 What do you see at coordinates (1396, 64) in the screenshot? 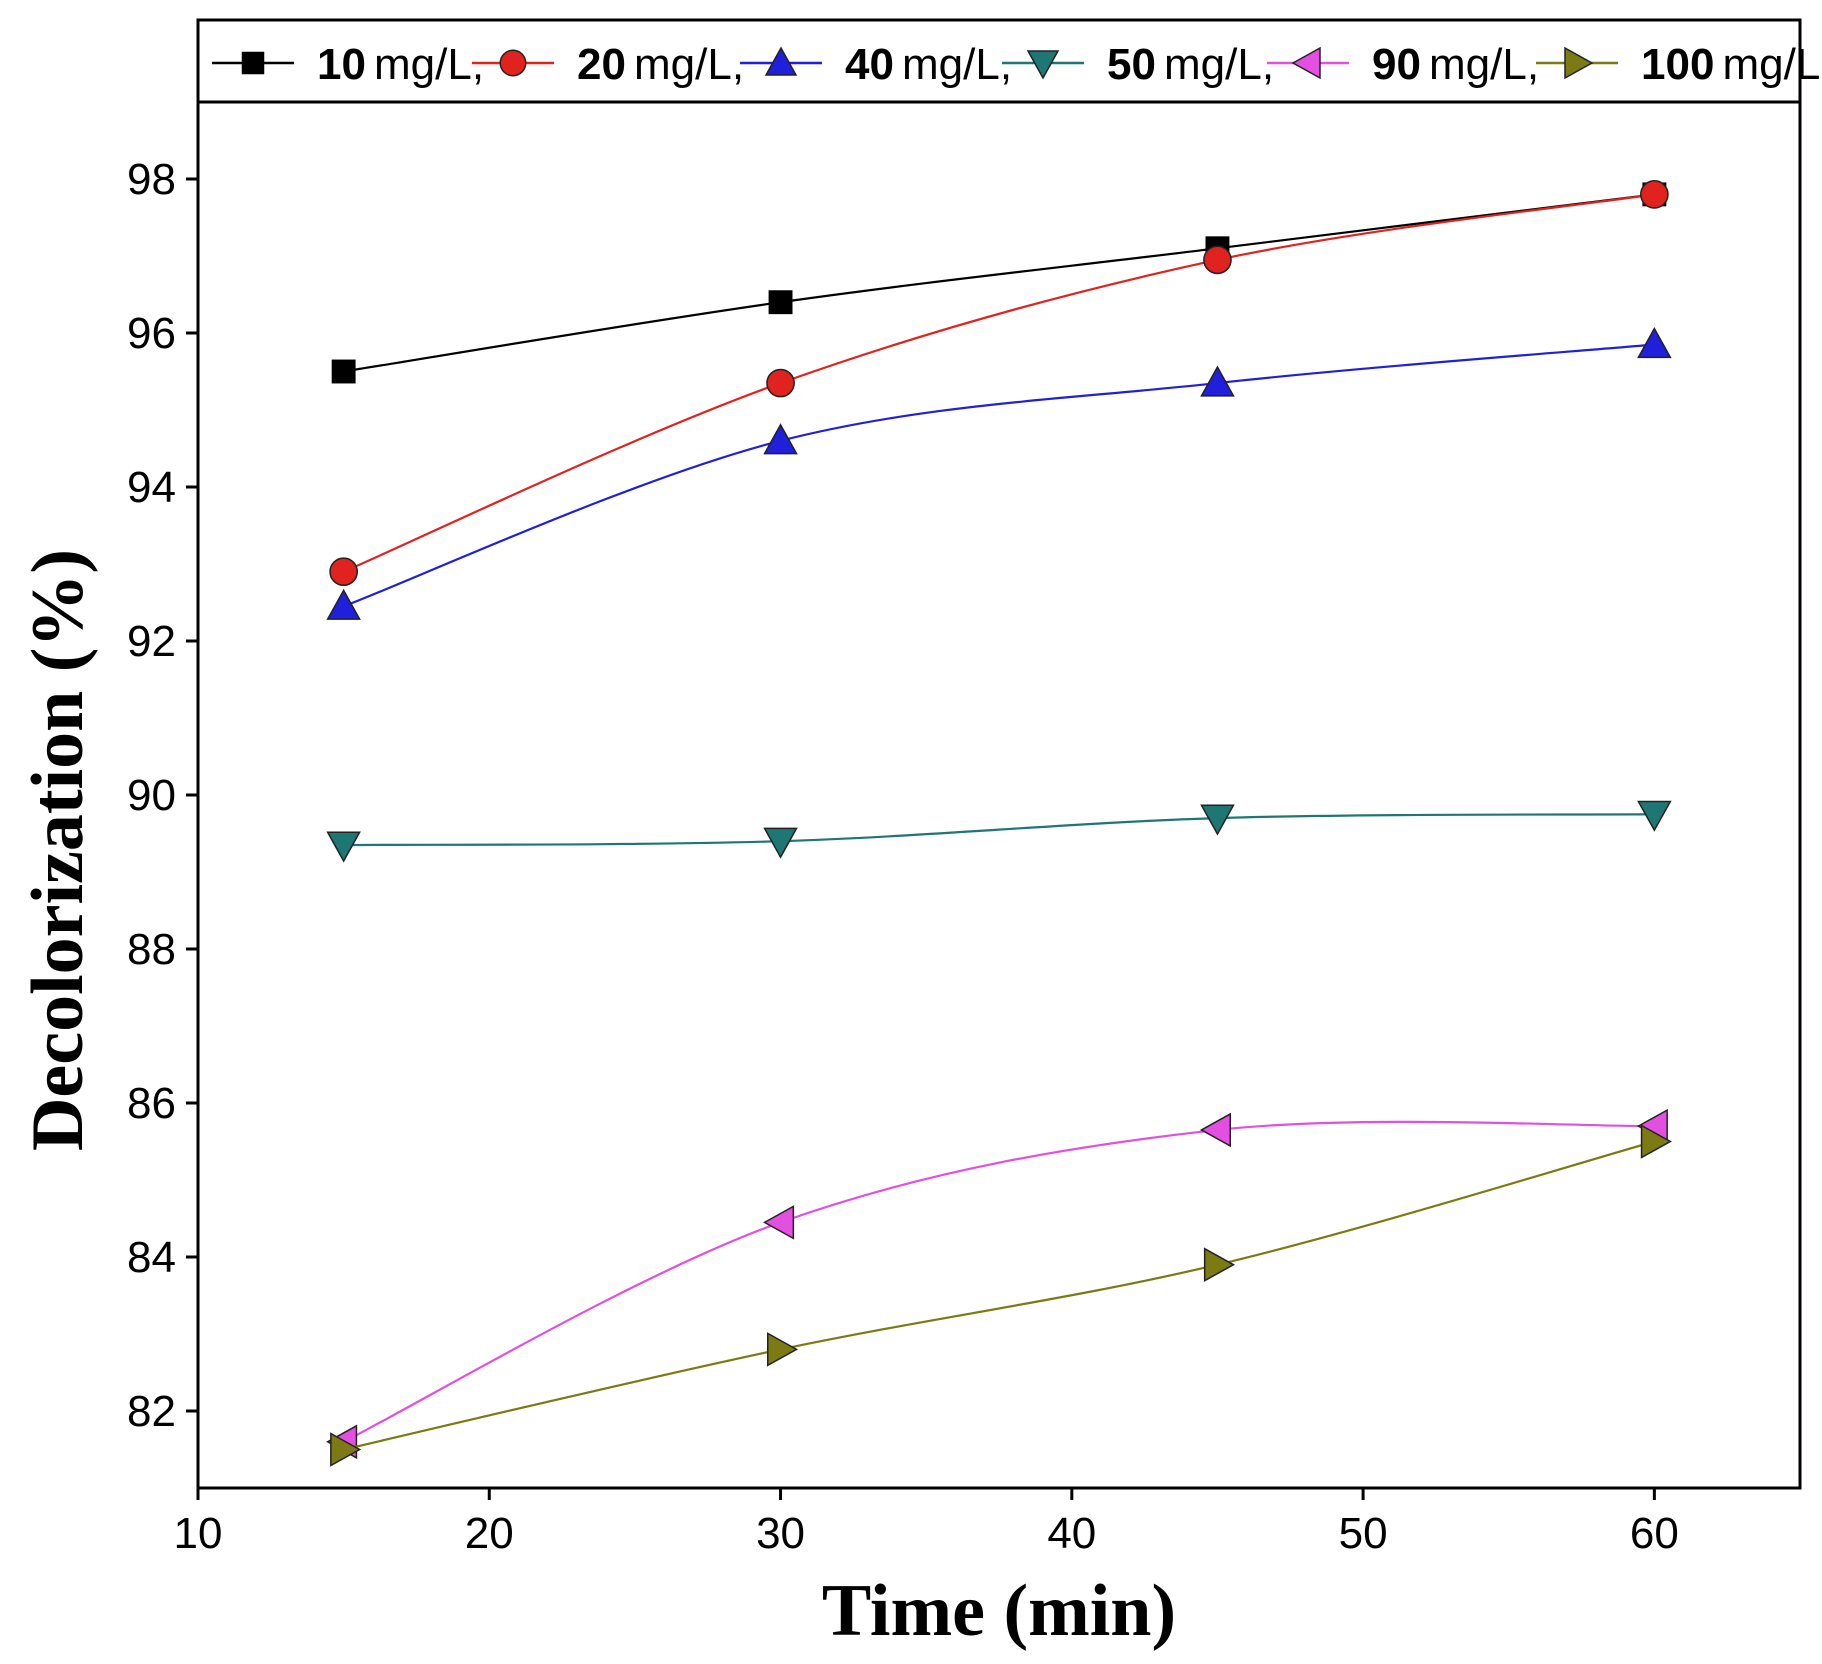
I see `legend-concentration: 90` at bounding box center [1396, 64].